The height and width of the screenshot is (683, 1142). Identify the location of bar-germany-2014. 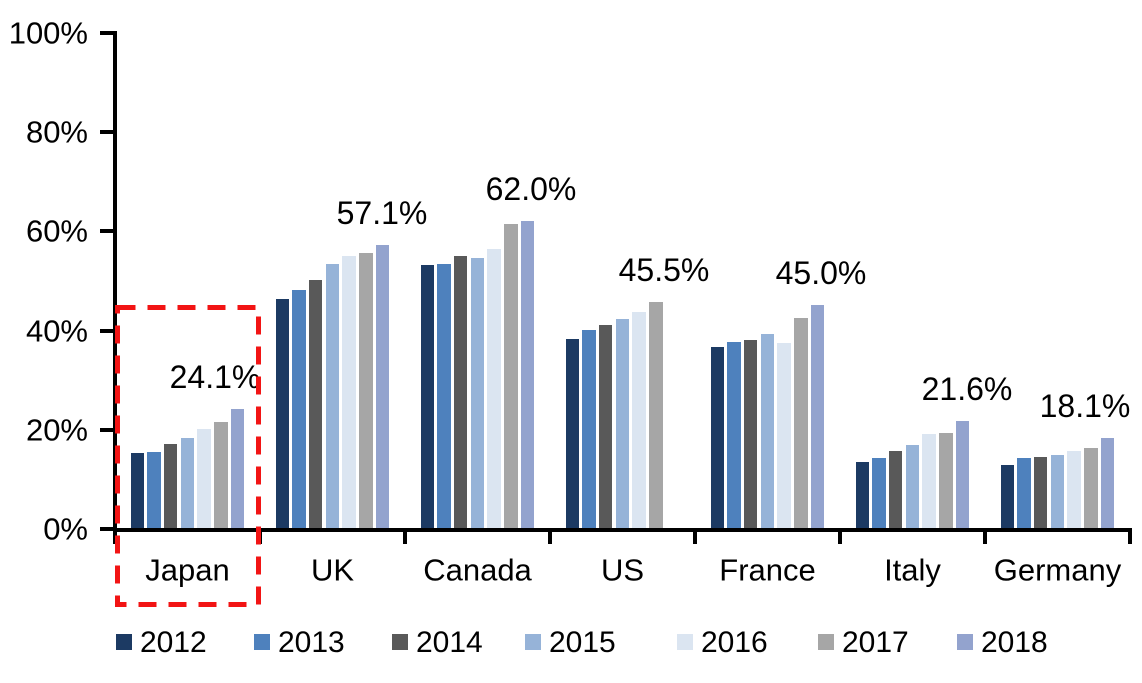
(1040, 492).